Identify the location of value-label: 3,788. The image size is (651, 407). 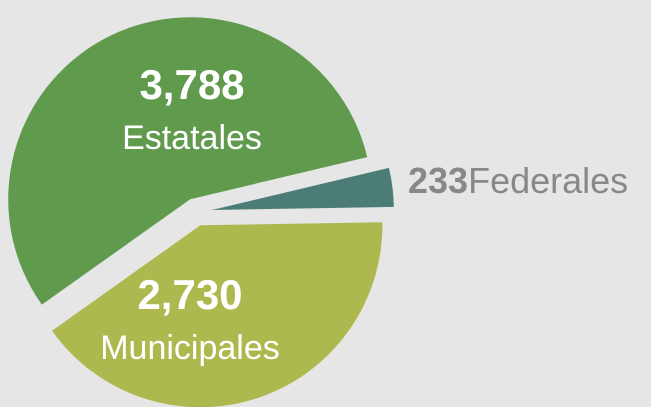
(191, 84).